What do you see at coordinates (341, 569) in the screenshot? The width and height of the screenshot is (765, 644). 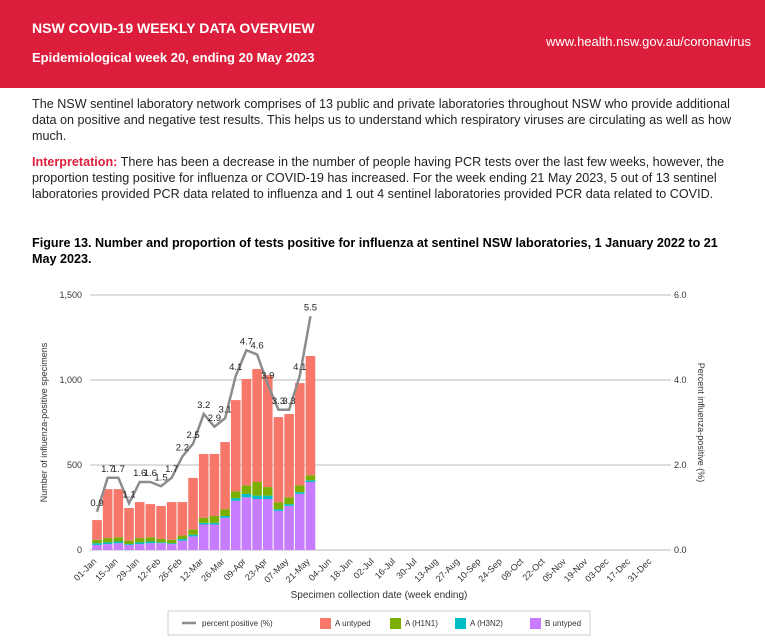 I see `x-tick-label: 18-Jun` at bounding box center [341, 569].